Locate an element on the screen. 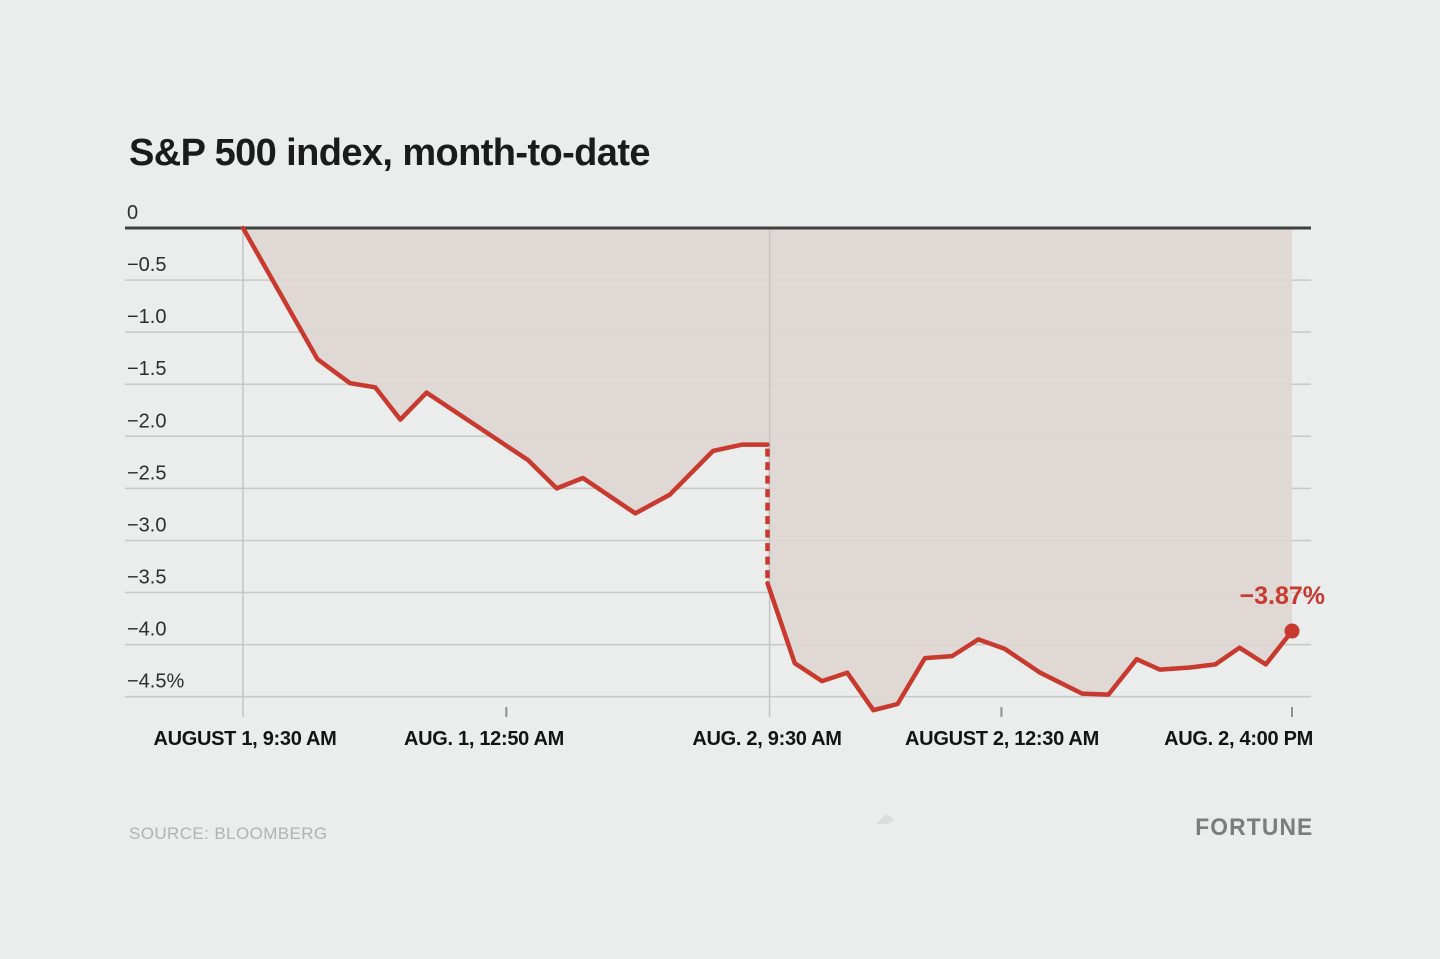 This screenshot has height=959, width=1440. x-tick-label: AUGUST 2, 12:30 AM is located at coordinates (1002, 739).